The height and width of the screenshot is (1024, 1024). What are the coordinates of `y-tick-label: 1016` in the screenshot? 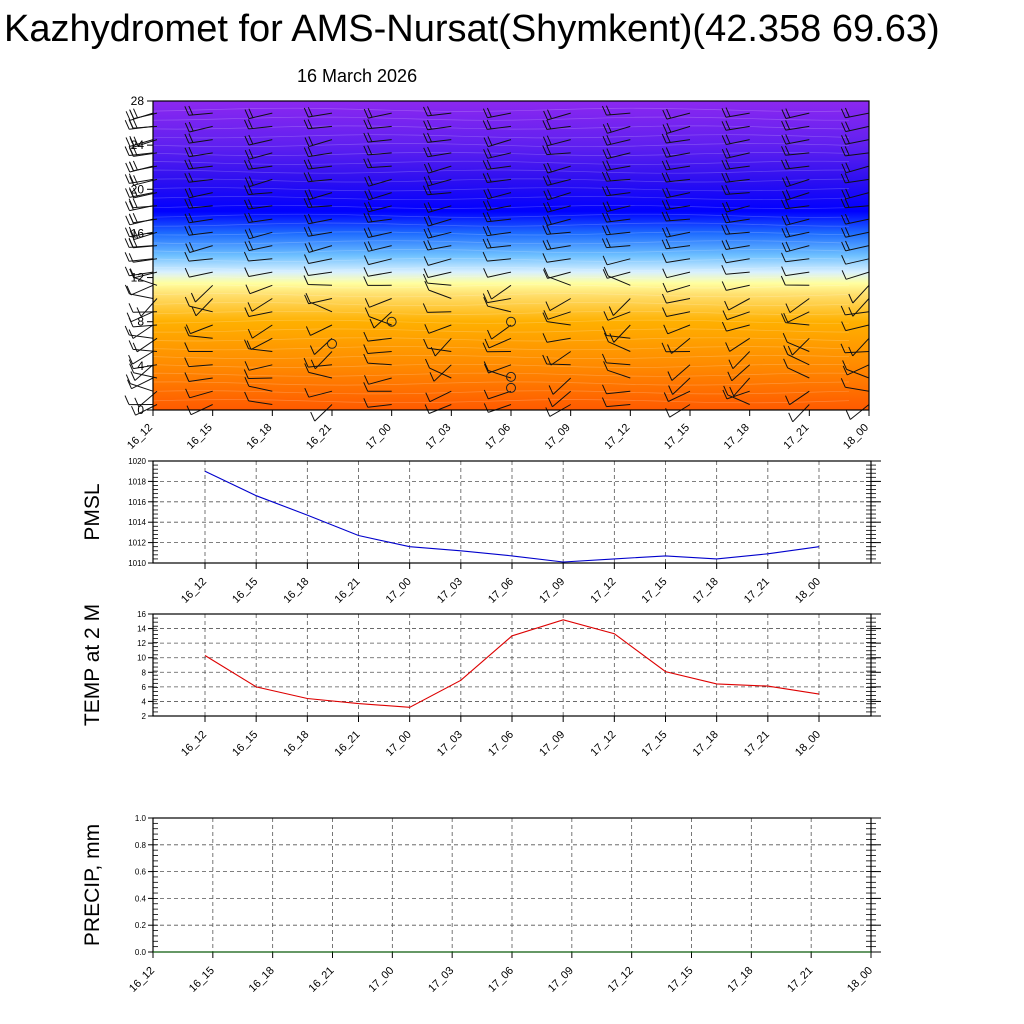 It's located at (137, 502).